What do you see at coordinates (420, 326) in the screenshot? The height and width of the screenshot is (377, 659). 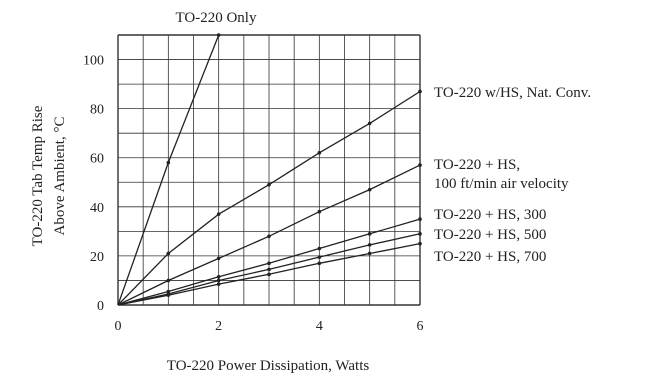 I see `x-tick-label: 6` at bounding box center [420, 326].